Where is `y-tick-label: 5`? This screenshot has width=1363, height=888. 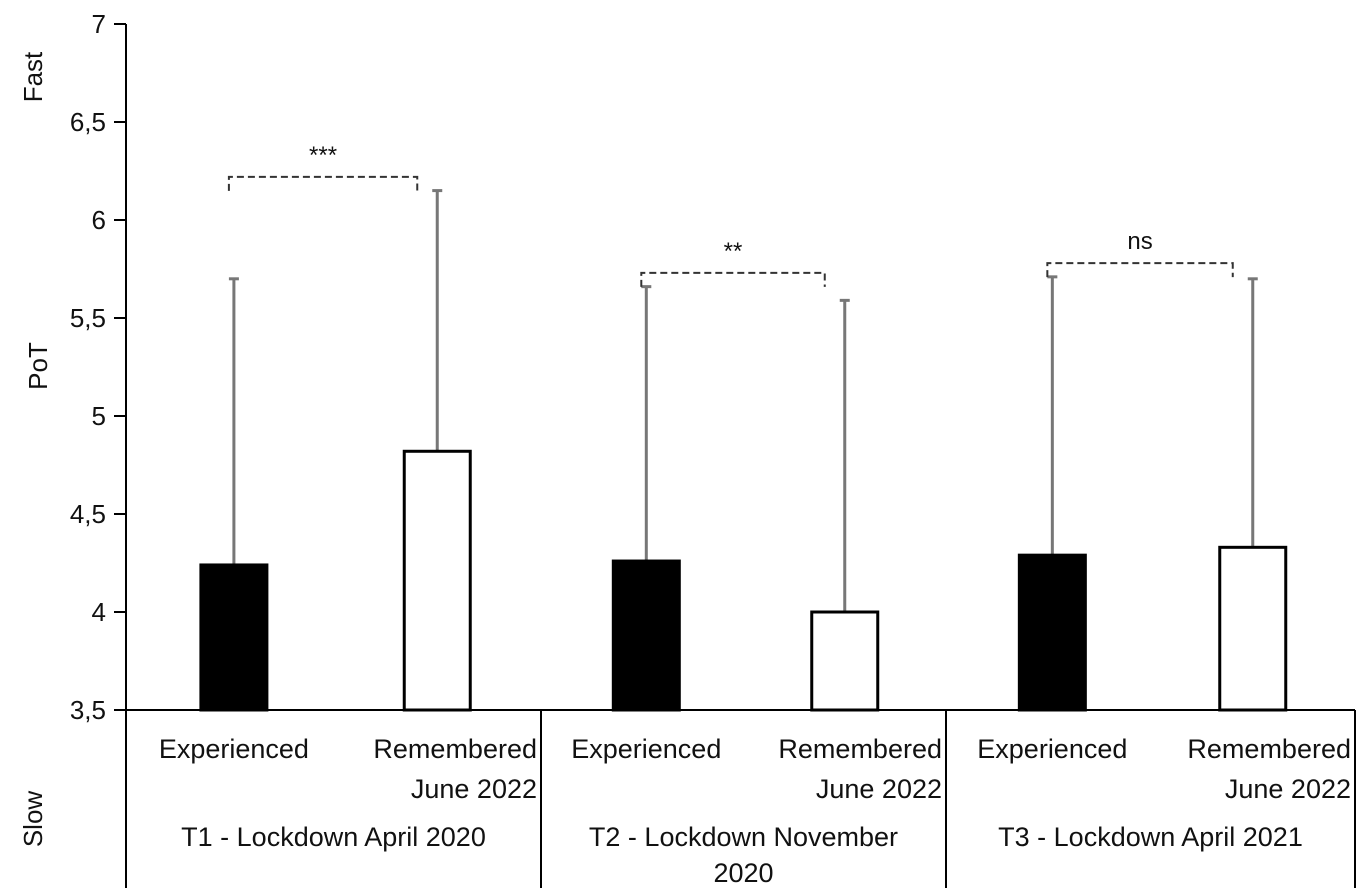
y-tick-label: 5 is located at coordinates (99, 416).